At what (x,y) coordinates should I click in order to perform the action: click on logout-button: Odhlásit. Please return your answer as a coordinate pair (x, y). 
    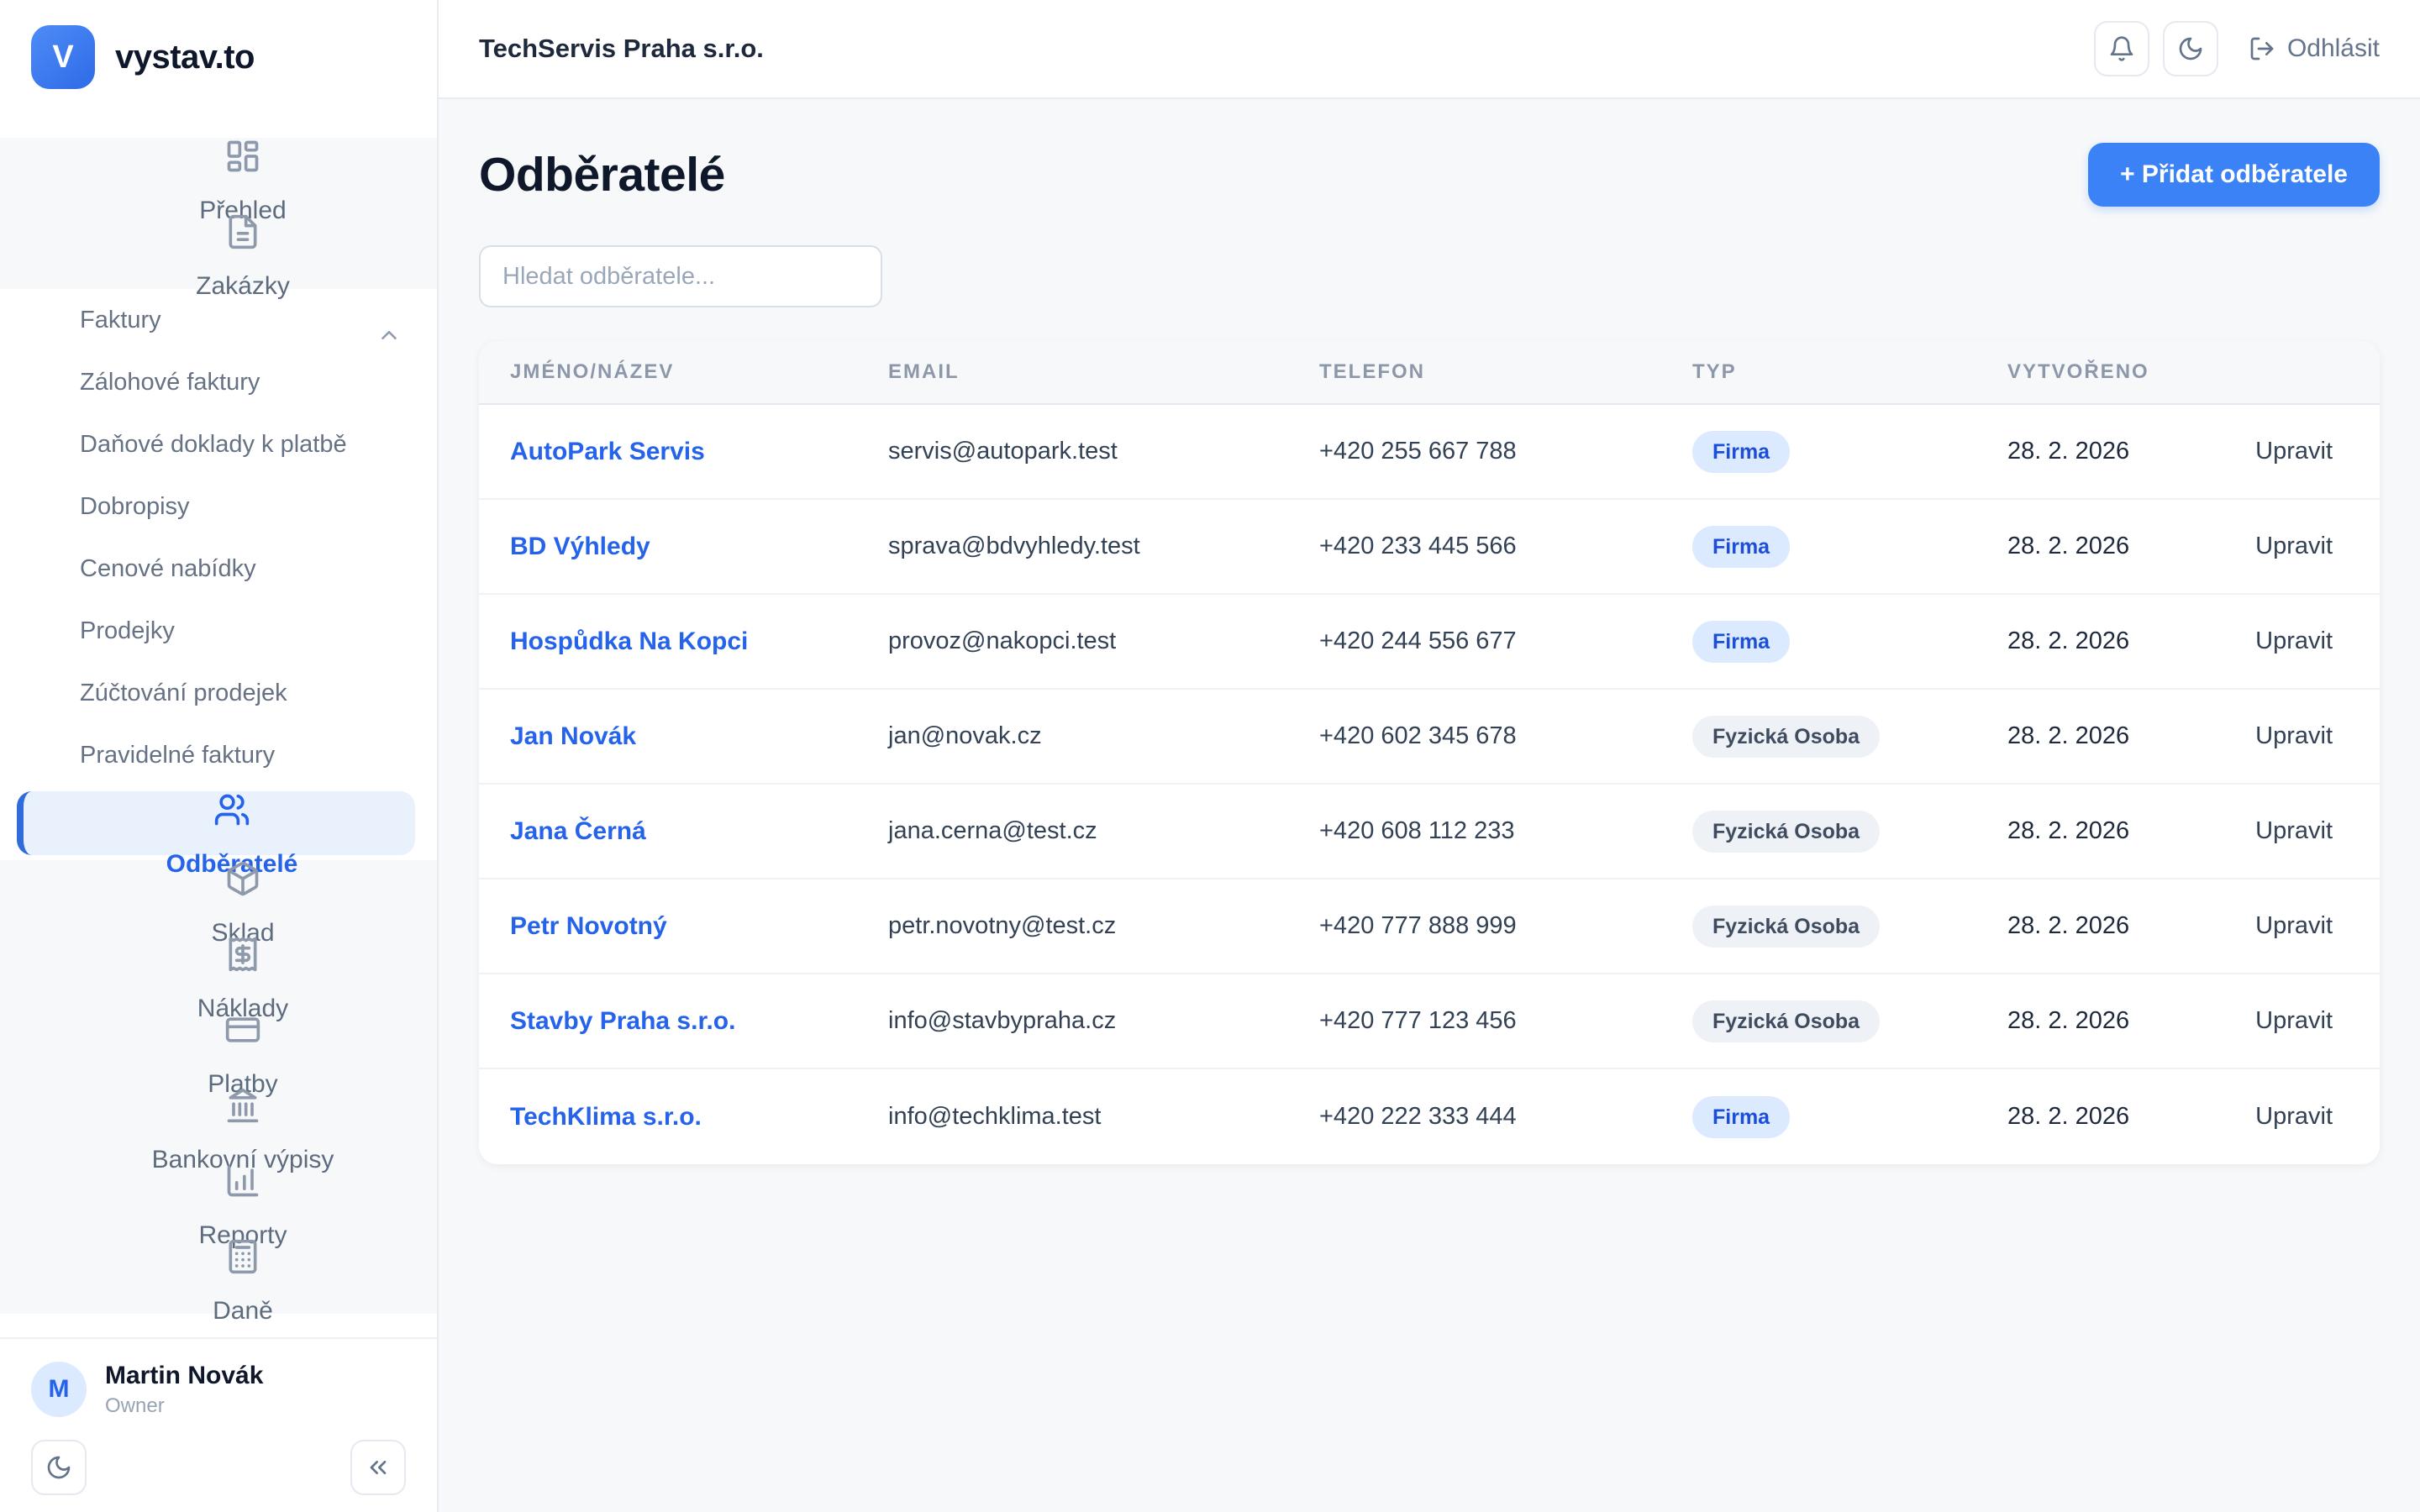
    Looking at the image, I should click on (2314, 48).